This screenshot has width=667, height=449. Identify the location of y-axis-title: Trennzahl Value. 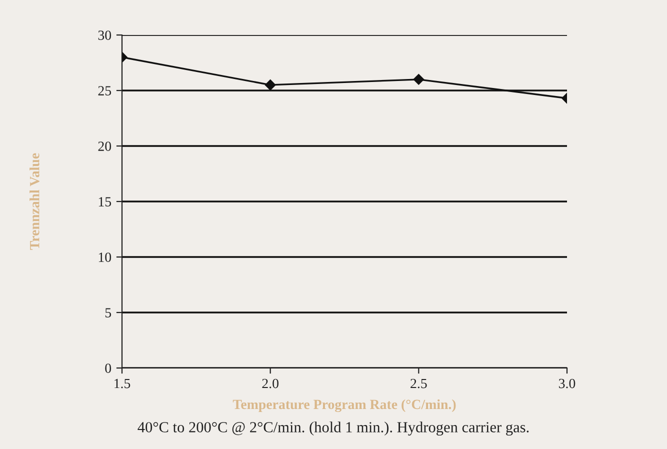
(35, 201).